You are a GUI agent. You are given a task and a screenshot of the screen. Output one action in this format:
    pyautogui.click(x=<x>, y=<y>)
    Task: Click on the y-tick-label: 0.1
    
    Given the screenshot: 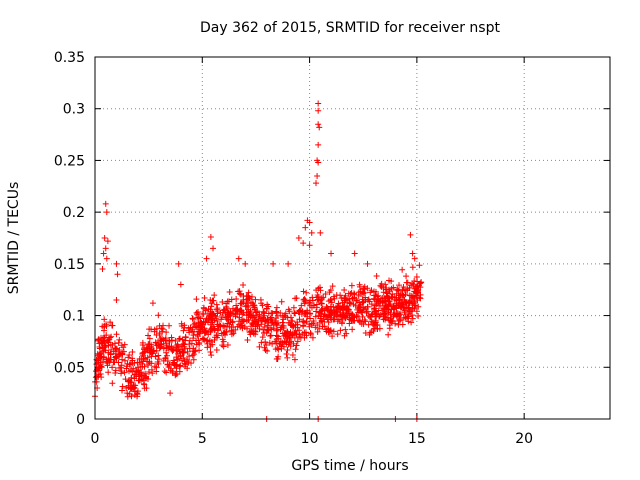 What is the action you would take?
    pyautogui.click(x=74, y=317)
    